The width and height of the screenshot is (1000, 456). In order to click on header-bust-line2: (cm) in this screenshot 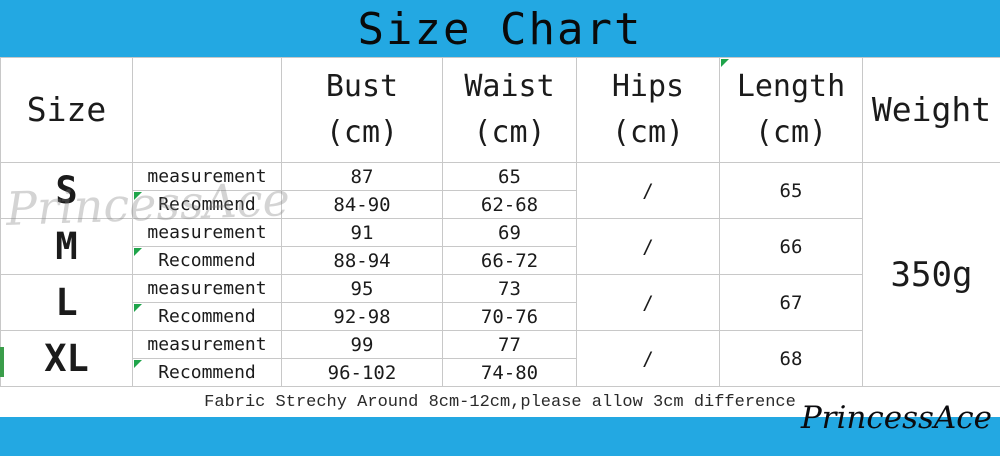, I will do `click(362, 132)`.